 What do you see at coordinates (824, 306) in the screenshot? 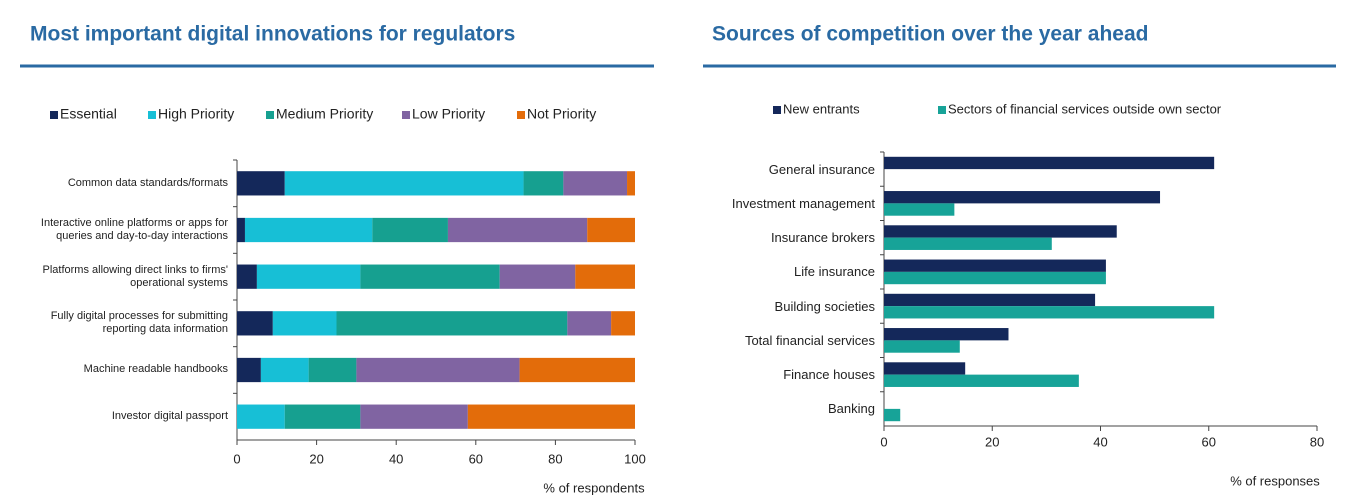
I see `y-tick-label: Building societies` at bounding box center [824, 306].